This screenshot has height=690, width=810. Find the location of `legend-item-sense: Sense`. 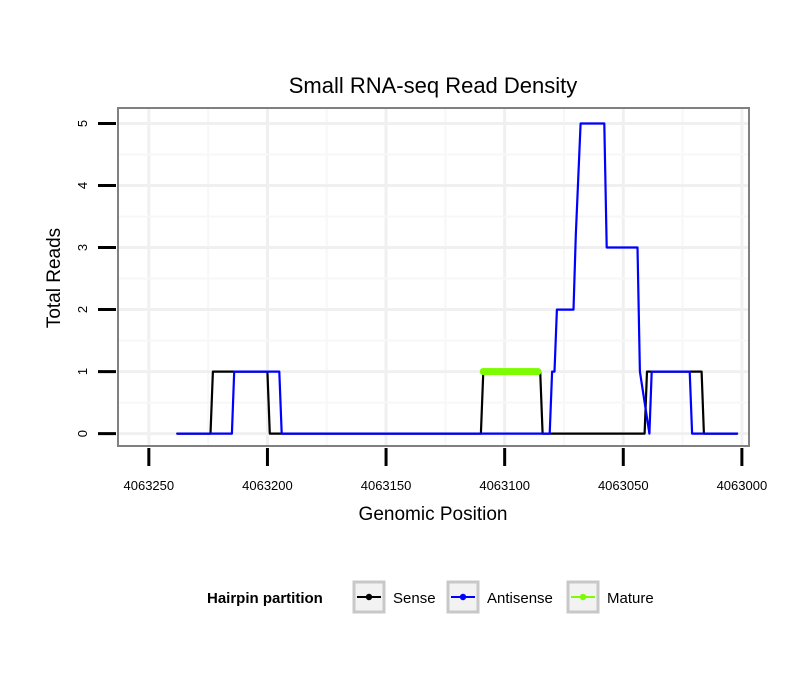

legend-item-sense: Sense is located at coordinates (394, 597).